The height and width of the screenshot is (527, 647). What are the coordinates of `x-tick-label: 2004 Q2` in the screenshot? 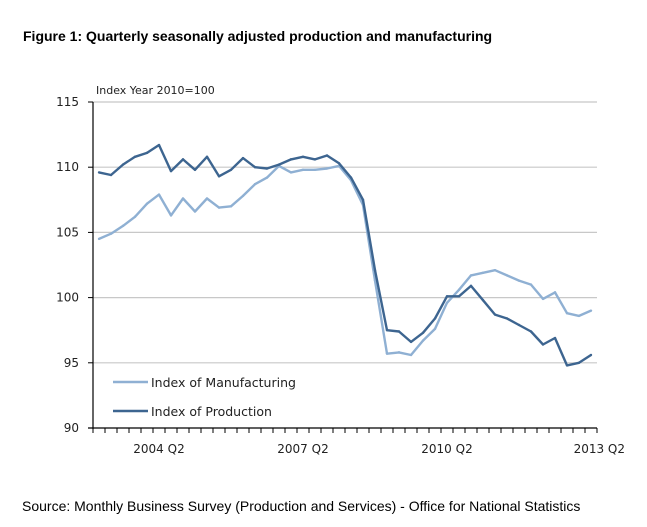 It's located at (158, 449).